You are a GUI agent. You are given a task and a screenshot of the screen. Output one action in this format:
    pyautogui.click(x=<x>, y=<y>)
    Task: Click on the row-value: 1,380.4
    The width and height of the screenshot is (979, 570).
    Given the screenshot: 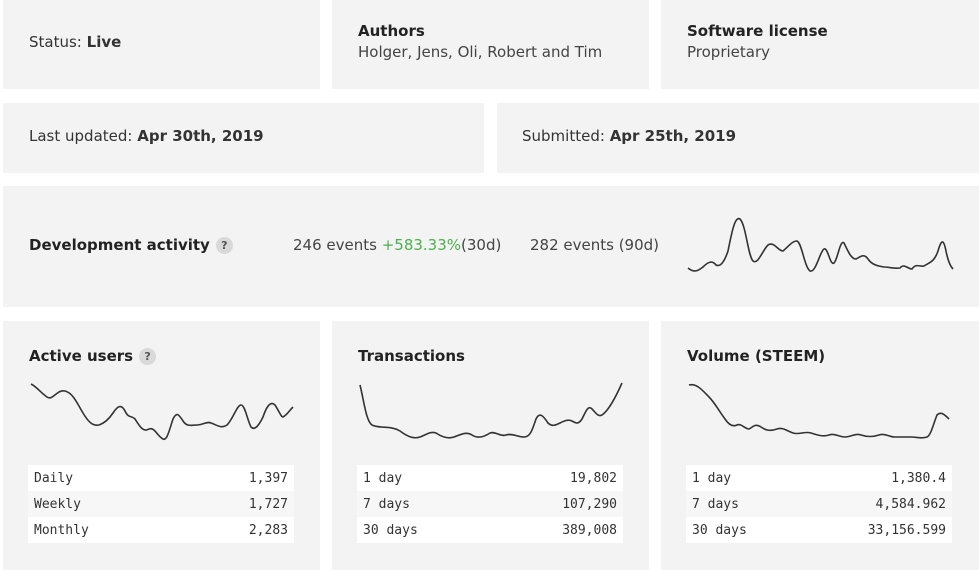 What is the action you would take?
    pyautogui.click(x=875, y=478)
    